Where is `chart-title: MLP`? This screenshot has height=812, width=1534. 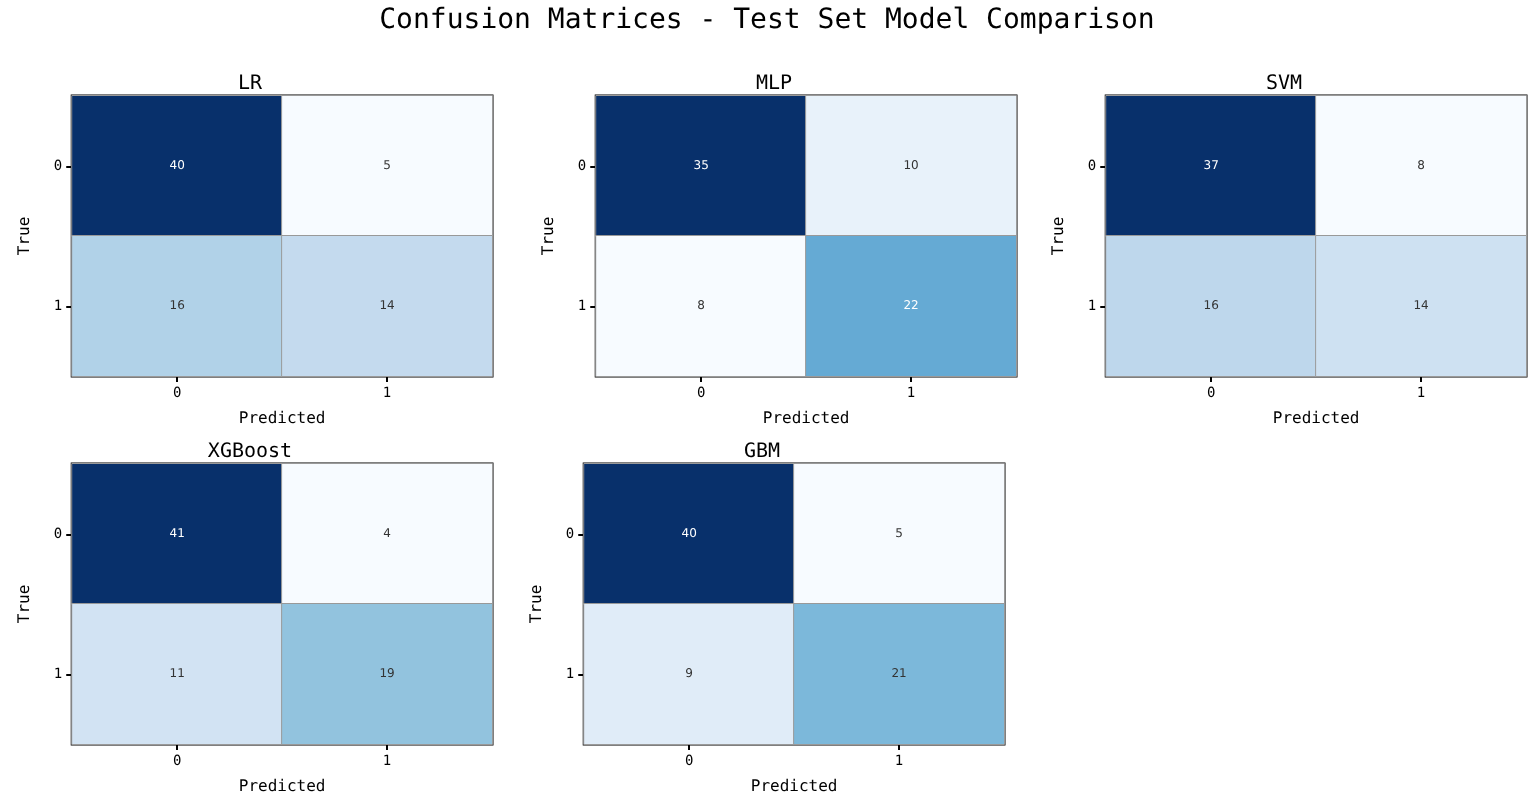
chart-title: MLP is located at coordinates (774, 84).